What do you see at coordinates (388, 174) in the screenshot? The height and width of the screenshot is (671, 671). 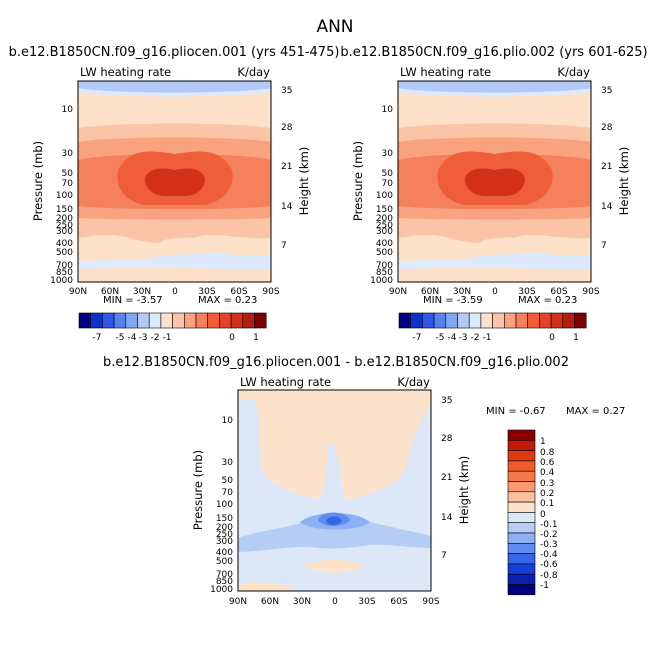 I see `y-tick-label: 50` at bounding box center [388, 174].